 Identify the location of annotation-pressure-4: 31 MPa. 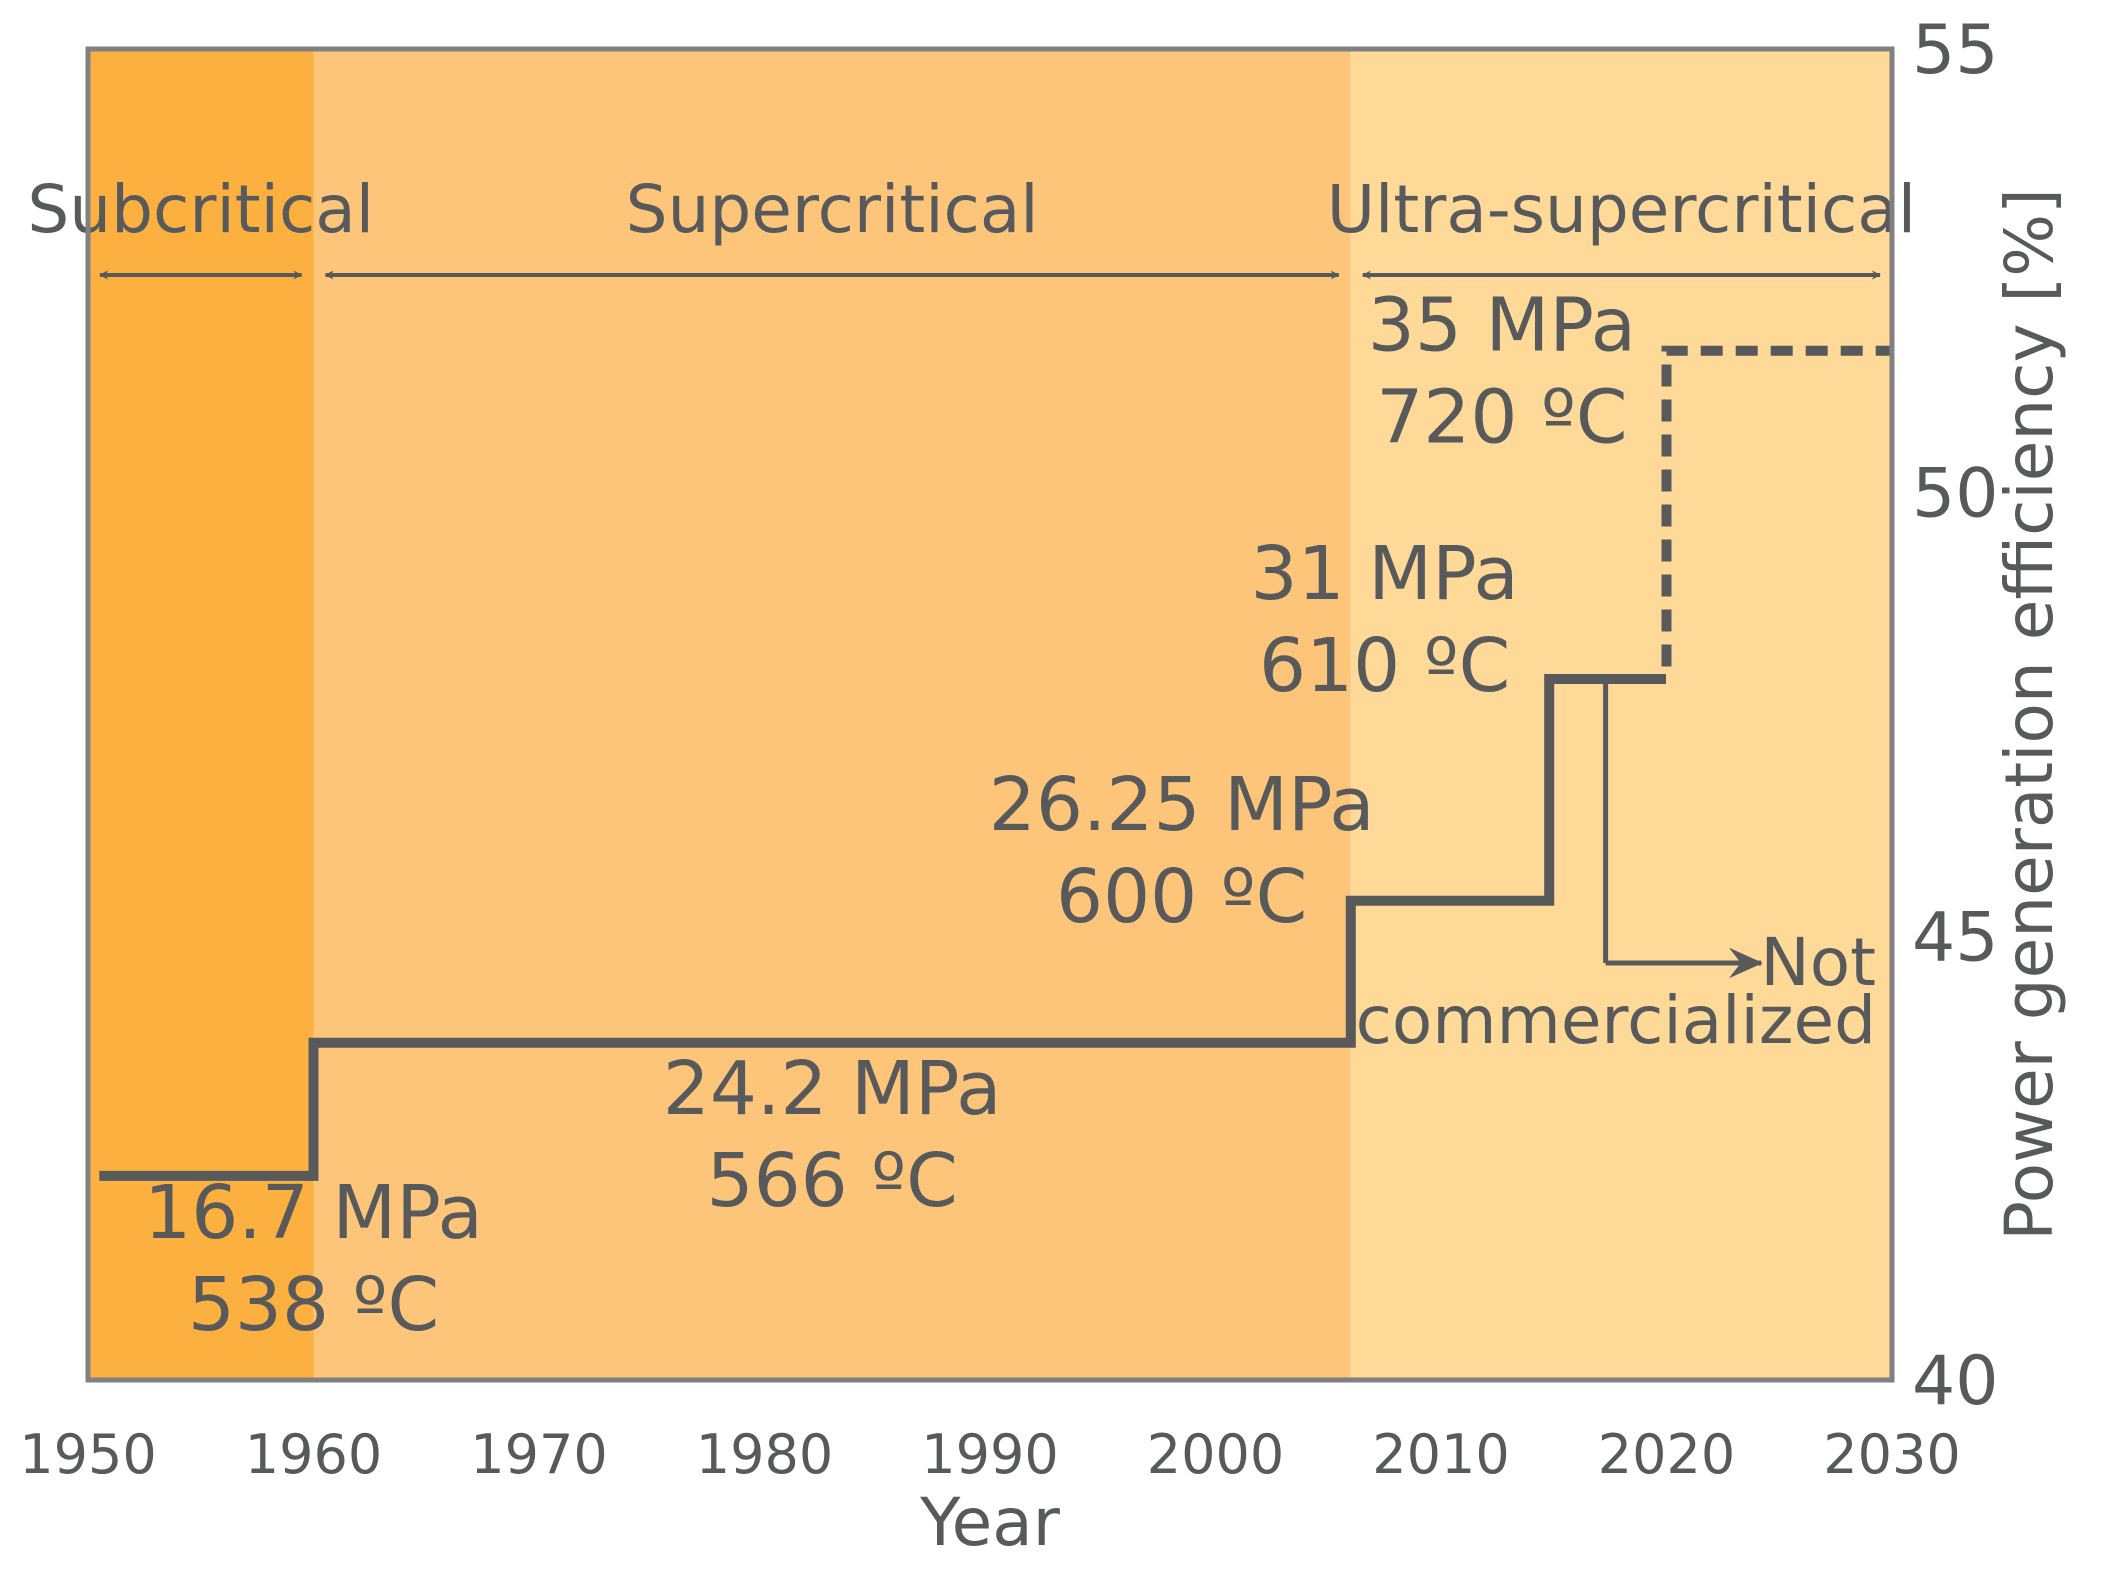
(1385, 574).